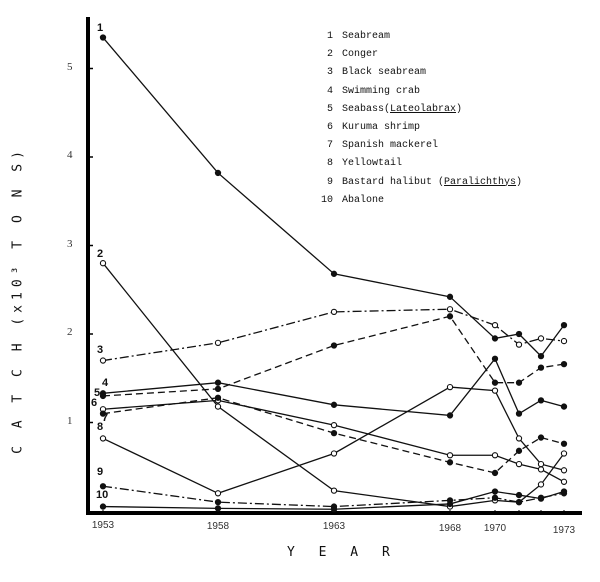 This screenshot has height=582, width=600. I want to click on legend-number: 5, so click(329, 109).